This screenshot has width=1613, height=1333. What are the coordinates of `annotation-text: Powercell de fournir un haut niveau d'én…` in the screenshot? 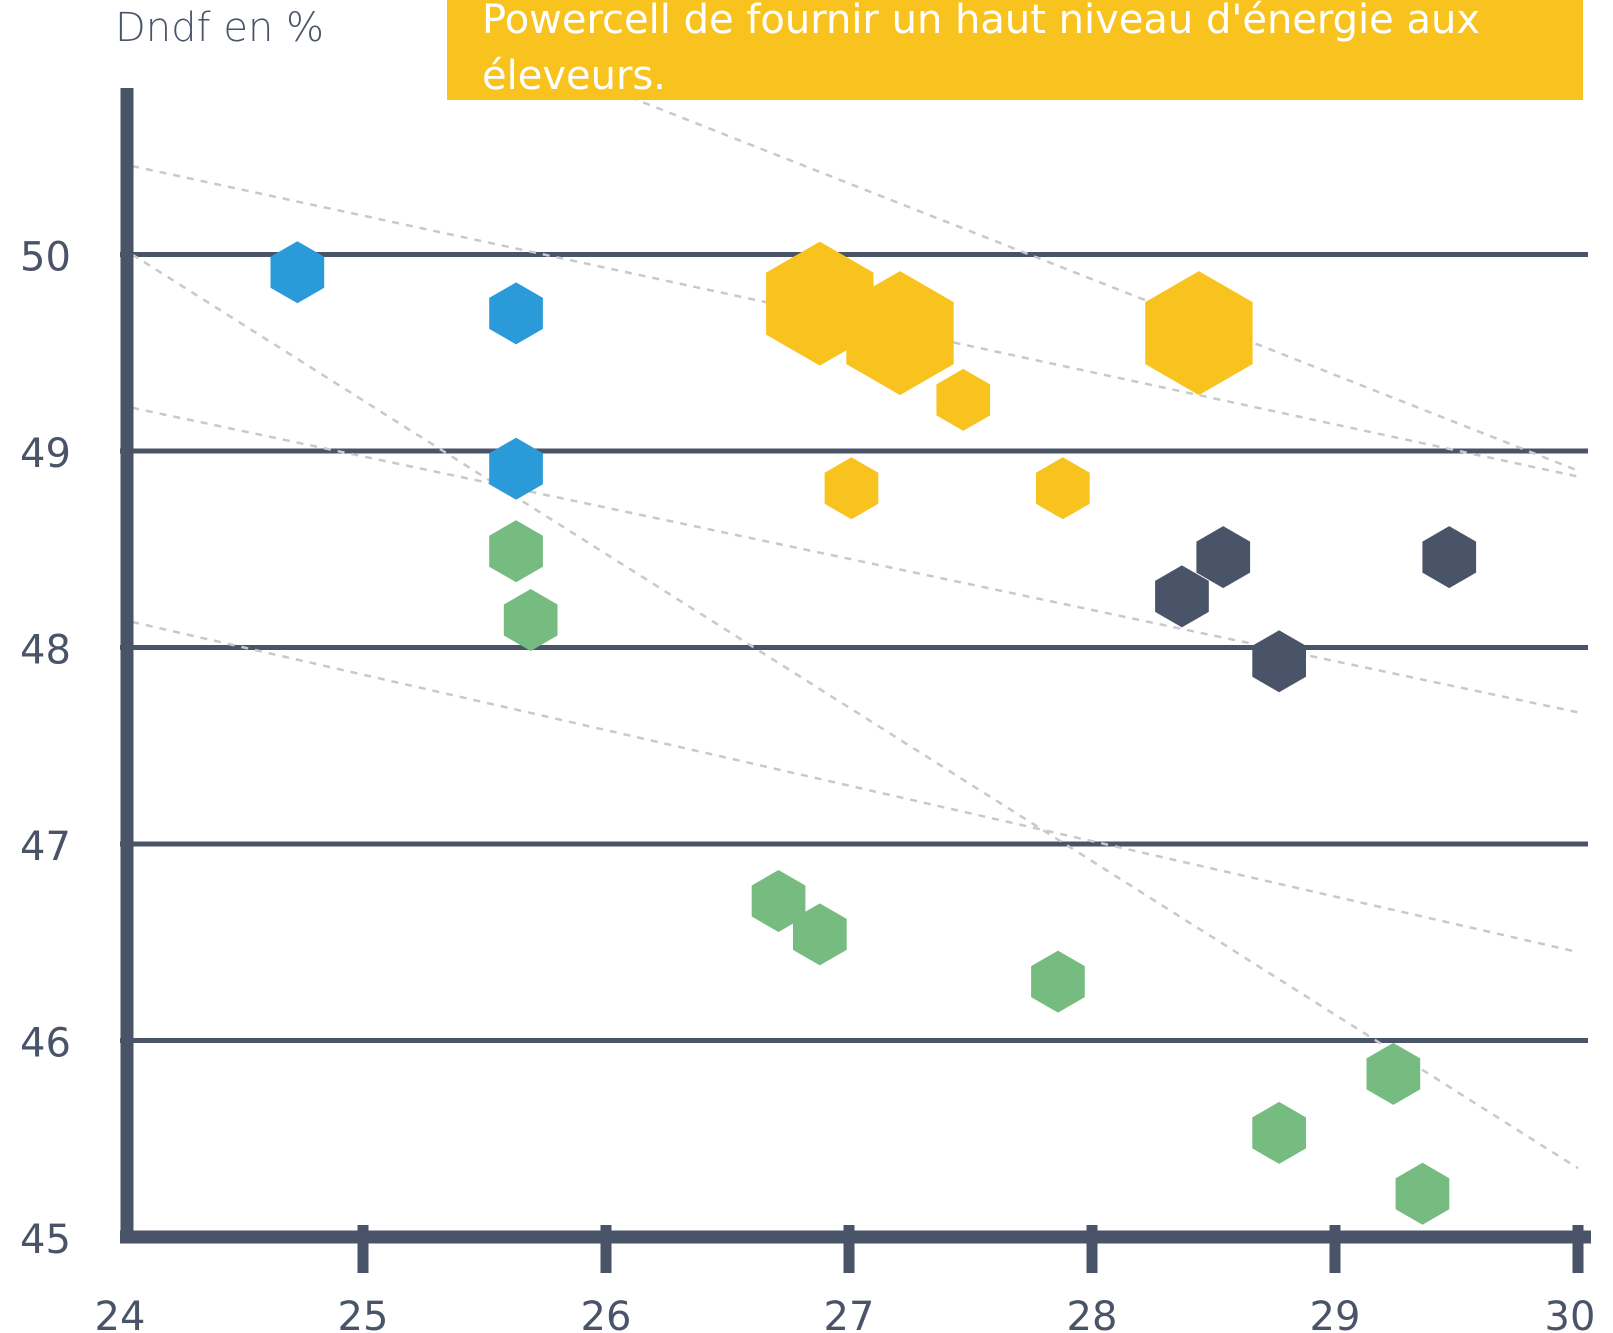 It's located at (981, 49).